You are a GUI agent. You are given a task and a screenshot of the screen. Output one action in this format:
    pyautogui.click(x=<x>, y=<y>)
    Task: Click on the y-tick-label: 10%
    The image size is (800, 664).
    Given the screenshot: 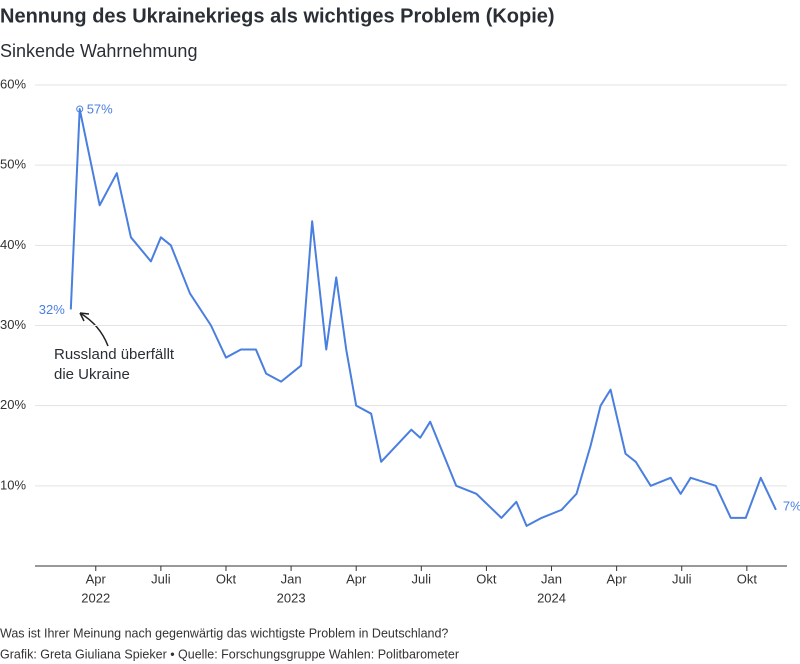 What is the action you would take?
    pyautogui.click(x=13, y=484)
    